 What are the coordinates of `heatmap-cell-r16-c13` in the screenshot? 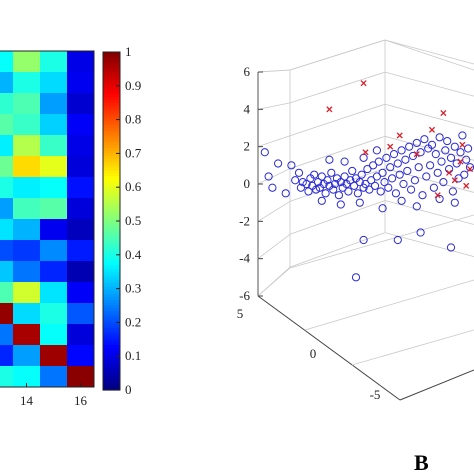 It's located at (6, 376).